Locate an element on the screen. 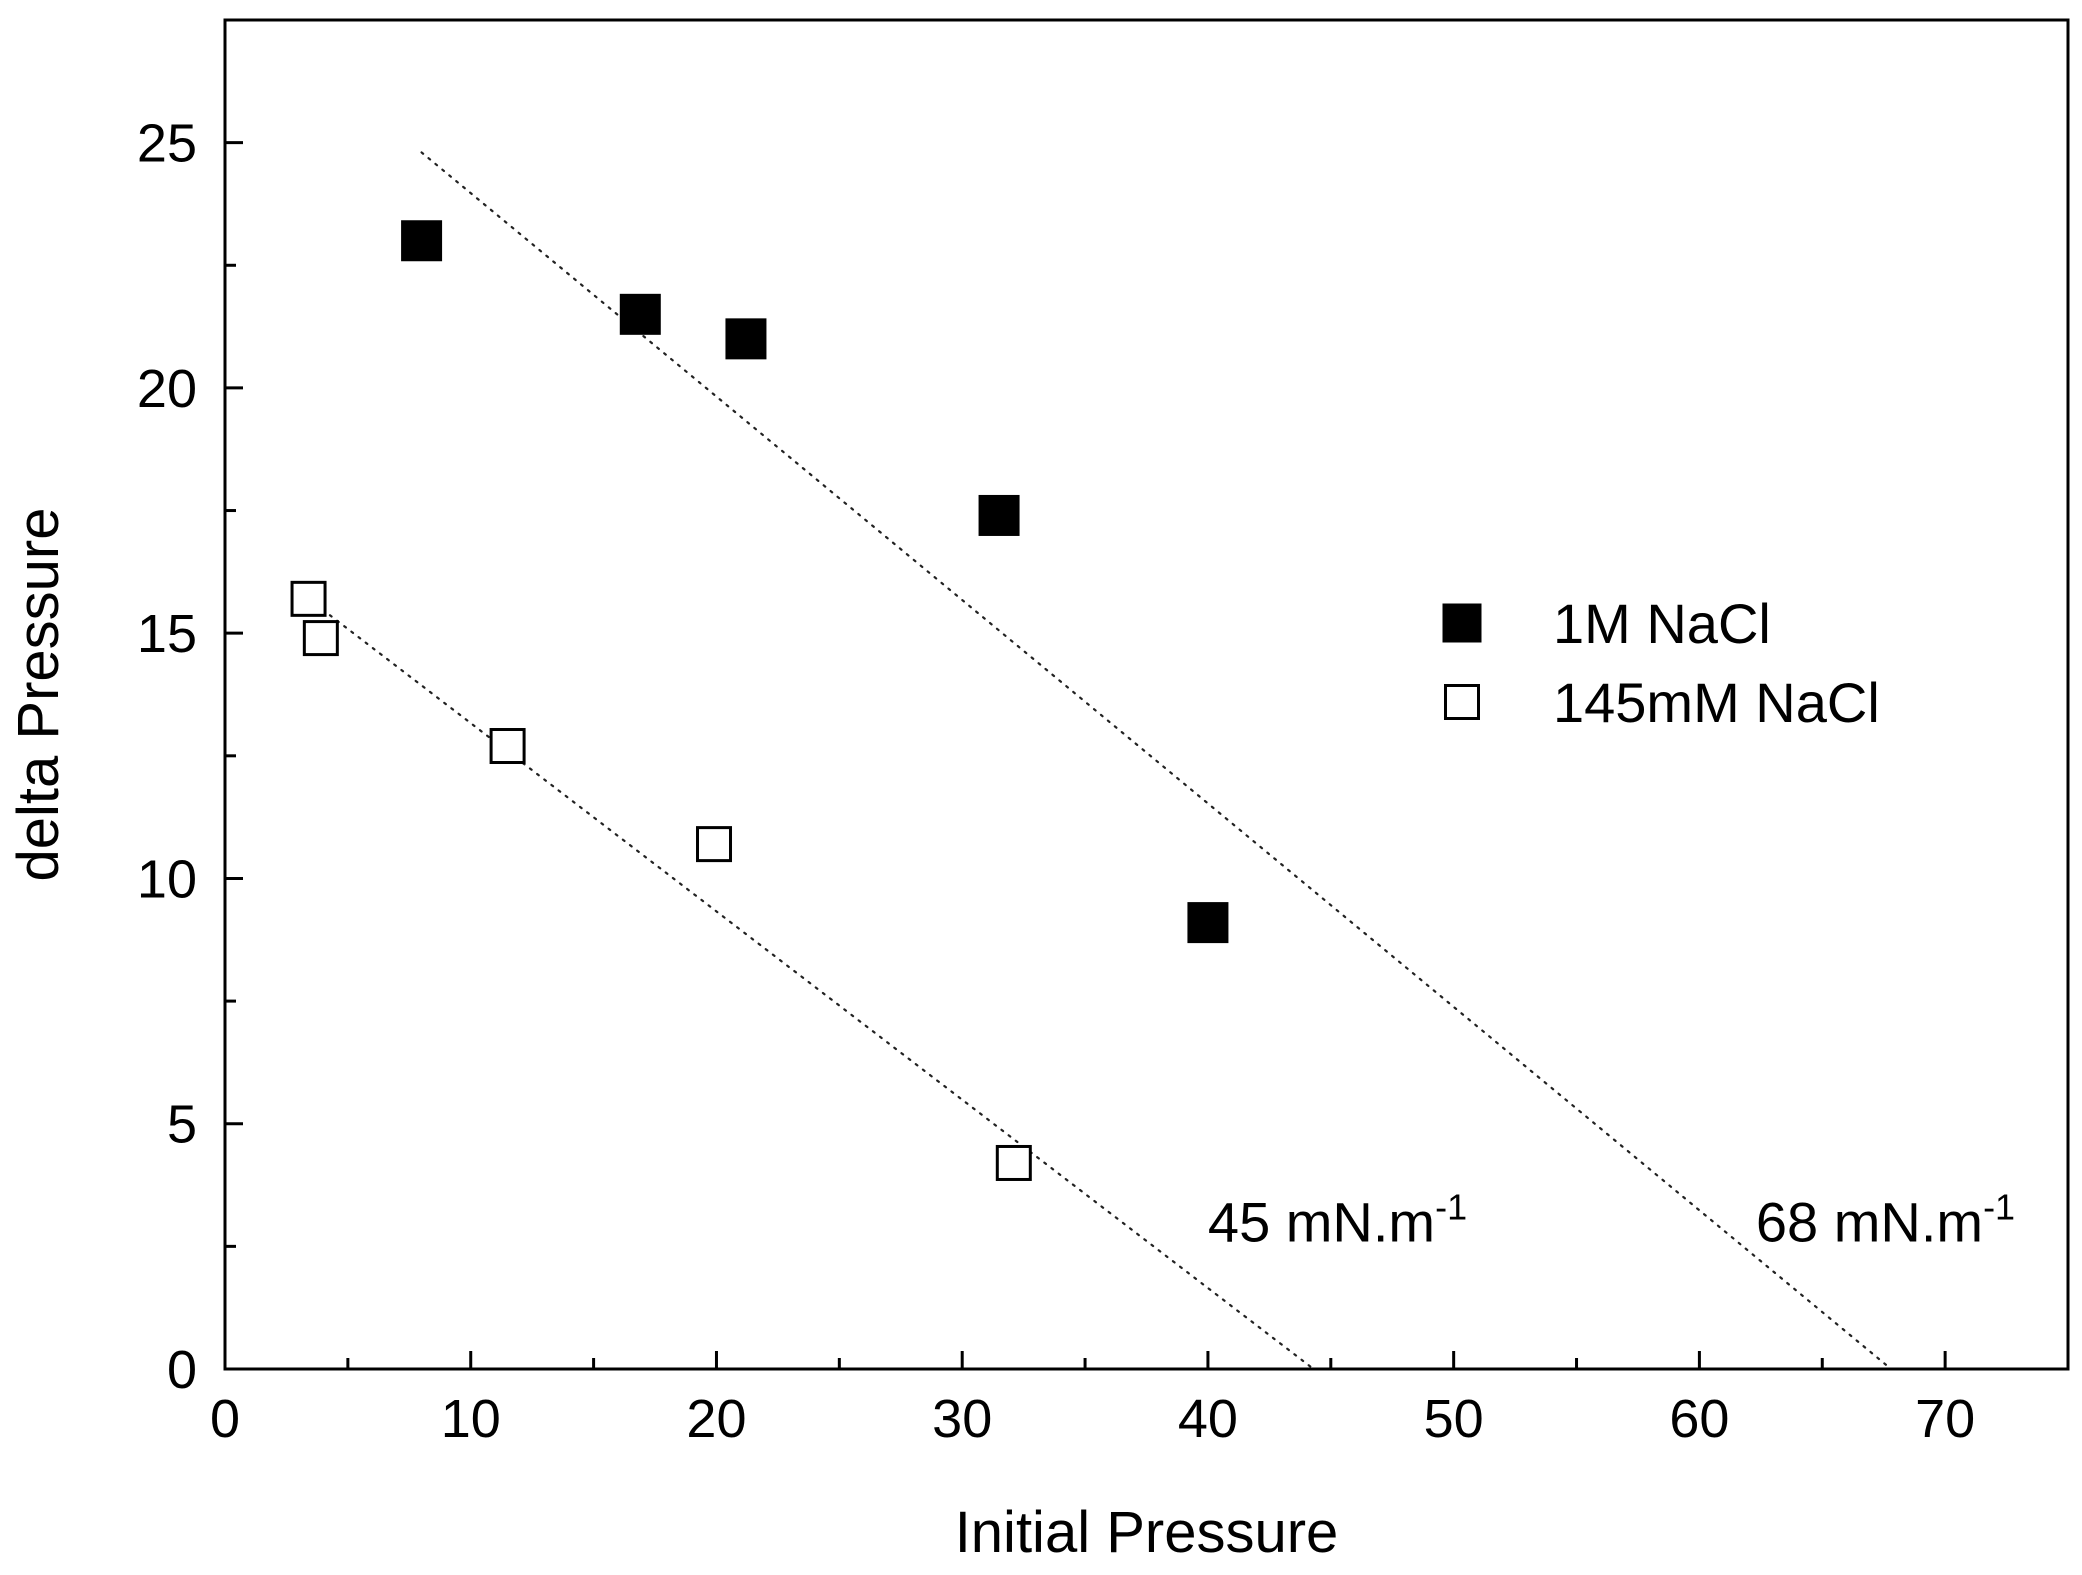 The height and width of the screenshot is (1575, 2082). legend-marker-145mm-nacl is located at coordinates (1462, 702).